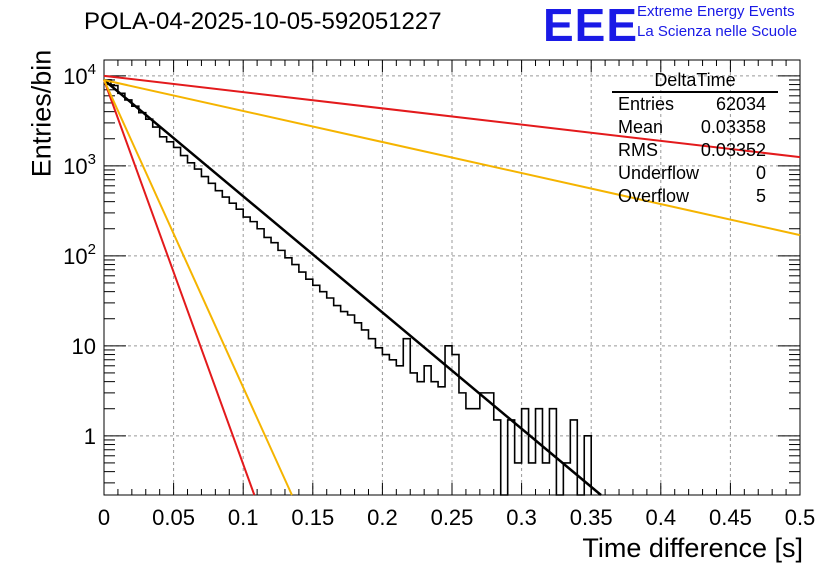 The height and width of the screenshot is (572, 836). Describe the element at coordinates (733, 127) in the screenshot. I see `stats-value: 0.03358` at that location.